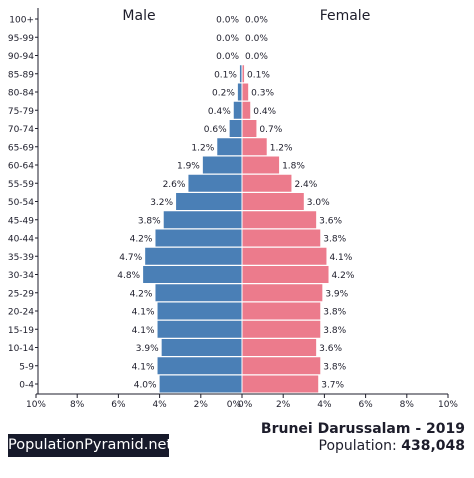 This screenshot has width=474, height=478. What do you see at coordinates (318, 203) in the screenshot?
I see `value-label-female-50-54: 3.0%` at bounding box center [318, 203].